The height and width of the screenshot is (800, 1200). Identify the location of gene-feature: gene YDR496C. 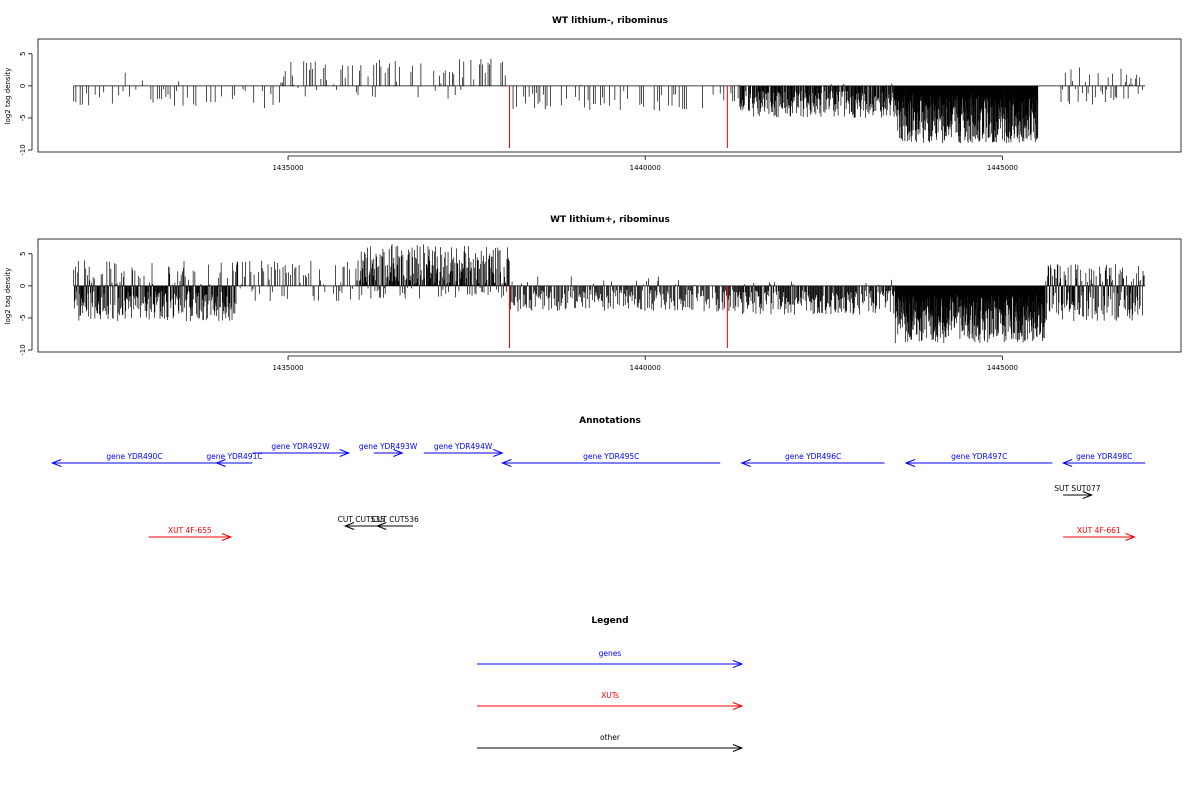
(812, 459).